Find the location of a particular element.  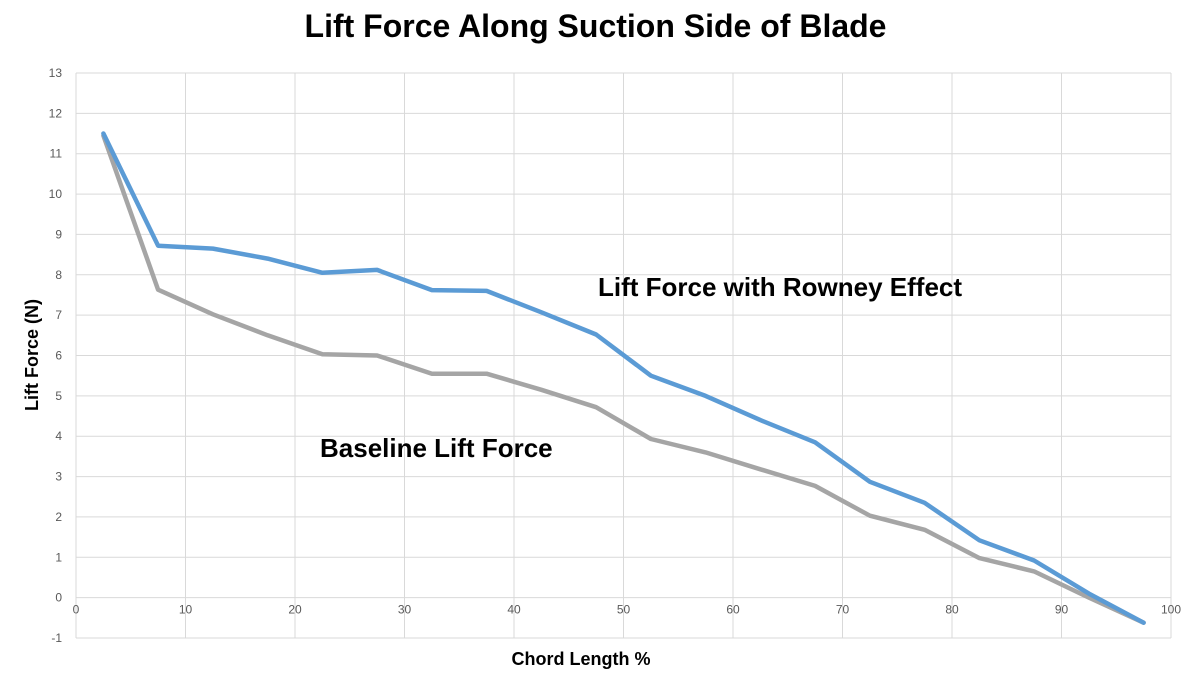

y-tick-label: 10 is located at coordinates (56, 194).